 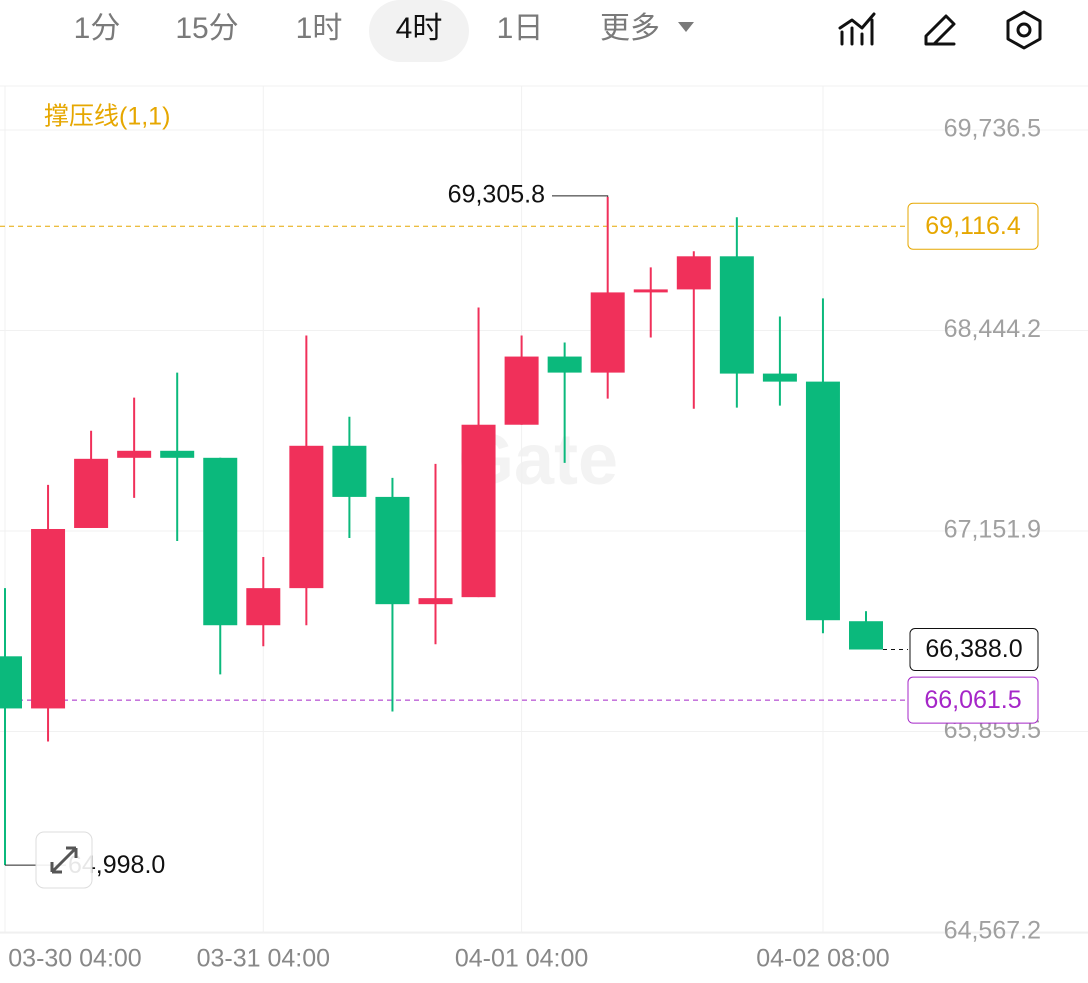 What do you see at coordinates (521, 959) in the screenshot?
I see `x-tick-label: 04-01 04:00` at bounding box center [521, 959].